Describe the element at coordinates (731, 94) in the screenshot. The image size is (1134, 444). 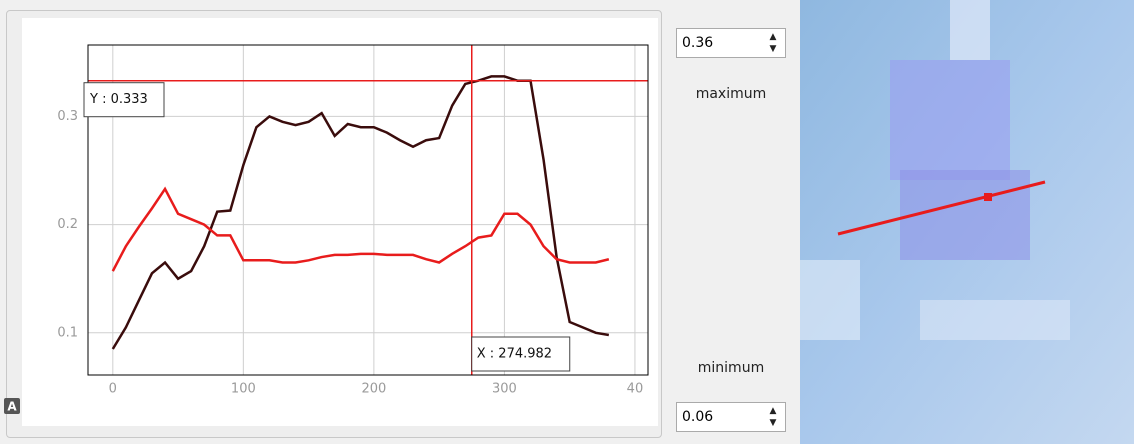
I see `maximum-label: maximum` at that location.